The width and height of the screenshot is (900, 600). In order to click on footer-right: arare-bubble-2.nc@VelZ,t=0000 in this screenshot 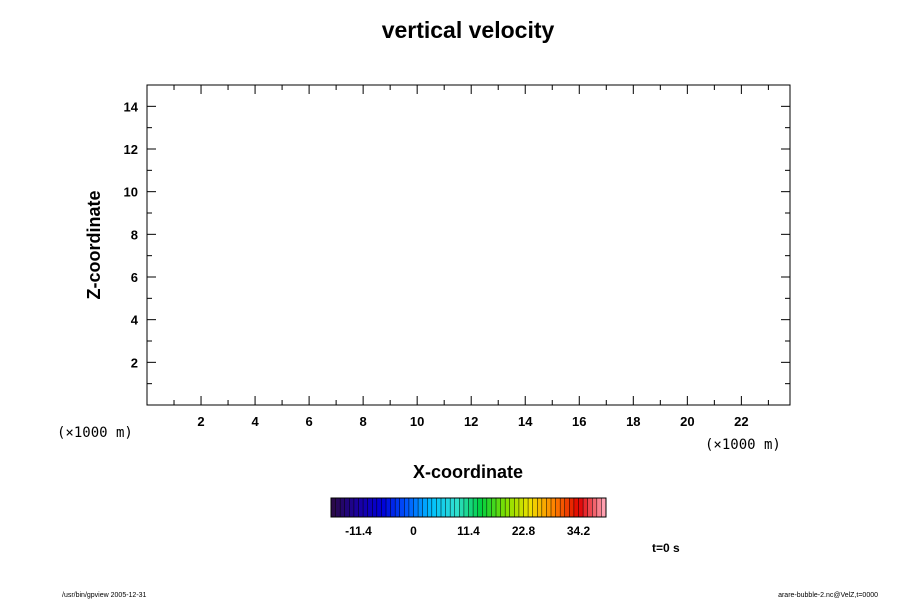, I will do `click(828, 595)`.